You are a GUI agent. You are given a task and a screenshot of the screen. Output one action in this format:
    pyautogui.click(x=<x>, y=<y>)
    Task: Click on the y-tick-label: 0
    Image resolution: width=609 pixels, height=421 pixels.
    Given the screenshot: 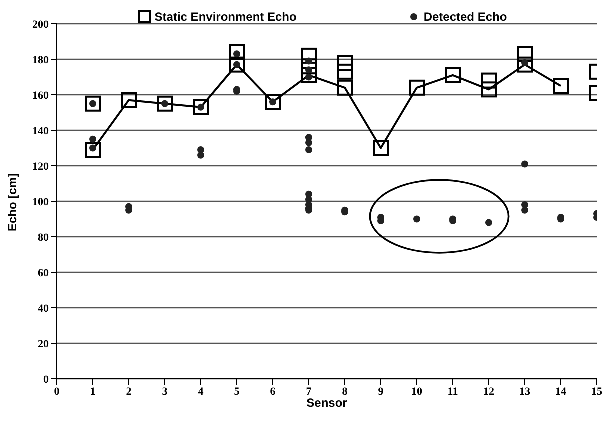 What is the action you would take?
    pyautogui.click(x=47, y=380)
    